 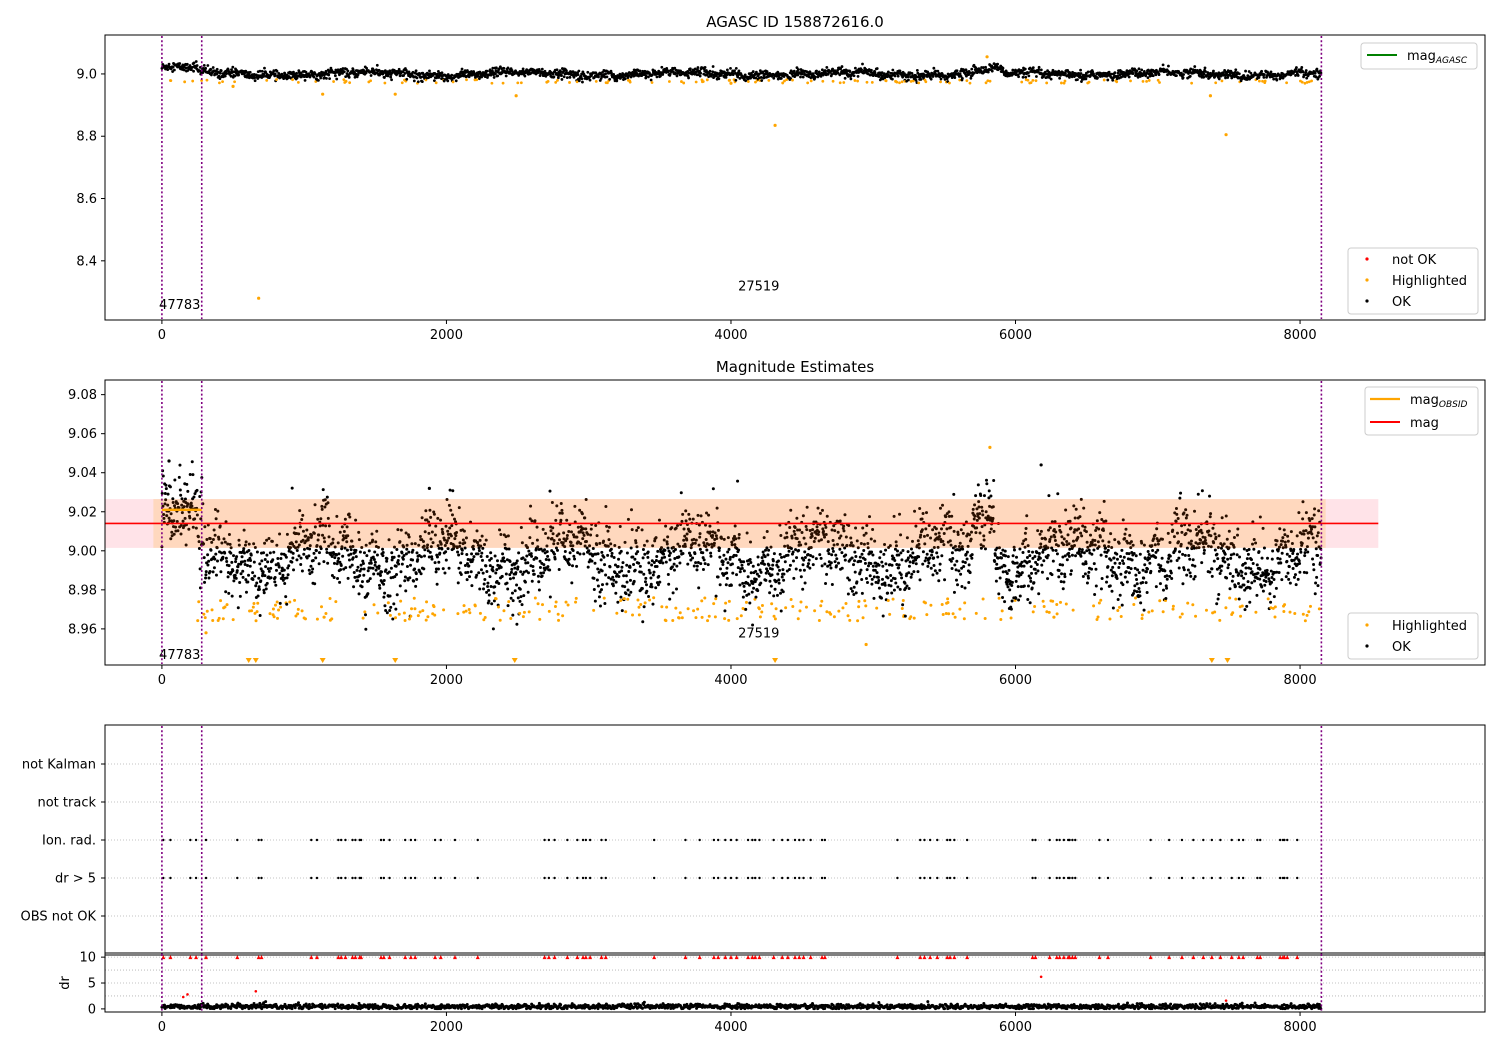 I want to click on p1-ytick-label-2: 8.8, so click(x=86, y=137).